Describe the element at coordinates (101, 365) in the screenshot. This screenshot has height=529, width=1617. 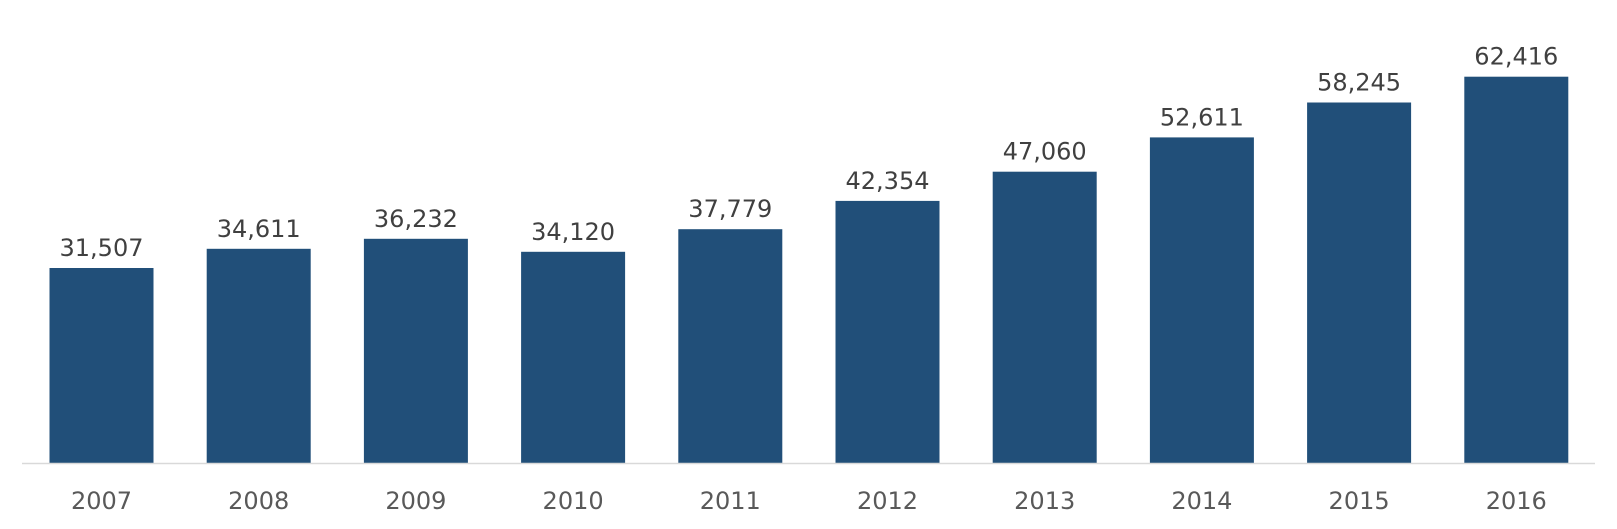
I see `bar-2007` at that location.